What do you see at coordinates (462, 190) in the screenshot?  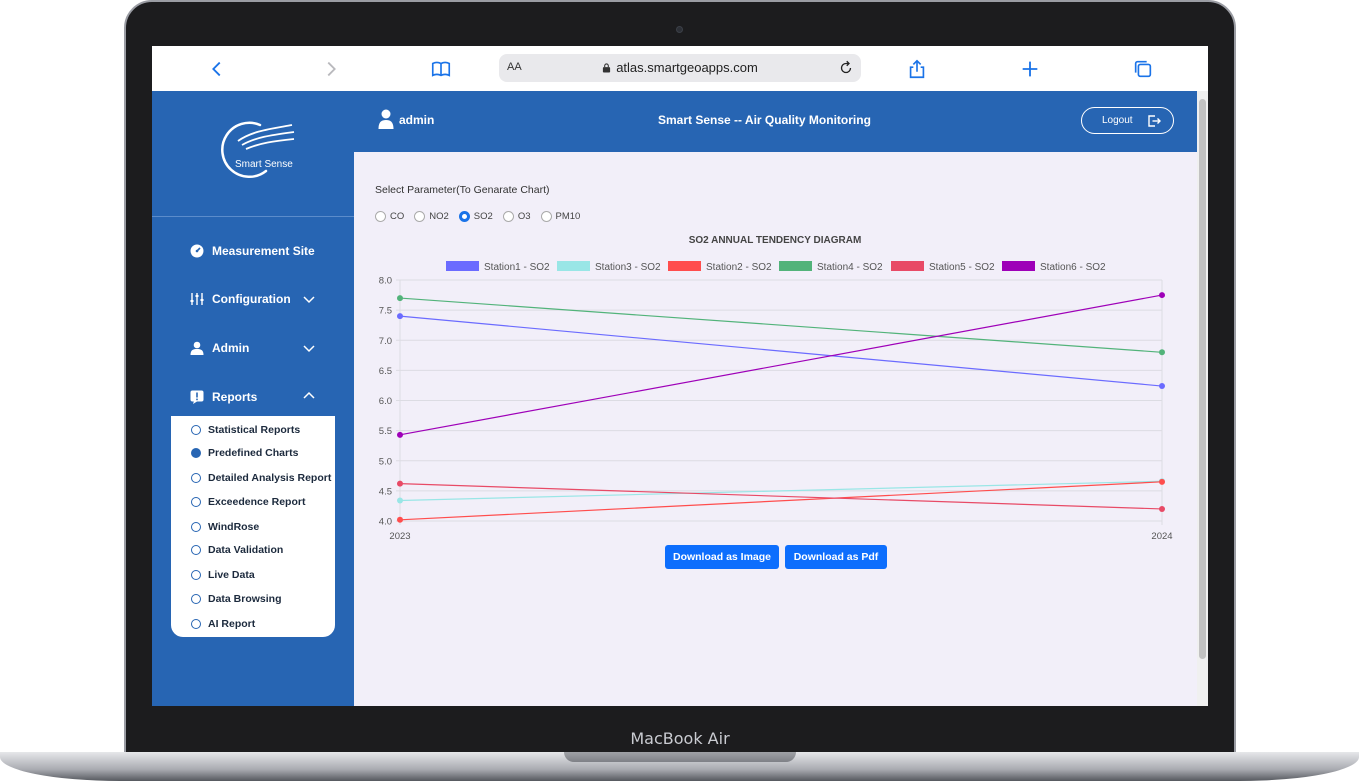 I see `parameter-label: Select Parameter(To Genarate Chart)` at bounding box center [462, 190].